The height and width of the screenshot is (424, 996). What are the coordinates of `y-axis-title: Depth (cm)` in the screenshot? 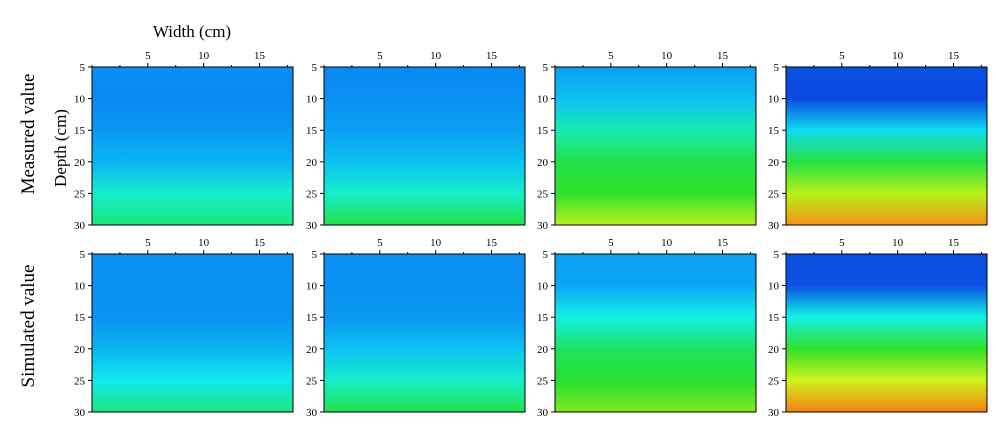 It's located at (60, 148).